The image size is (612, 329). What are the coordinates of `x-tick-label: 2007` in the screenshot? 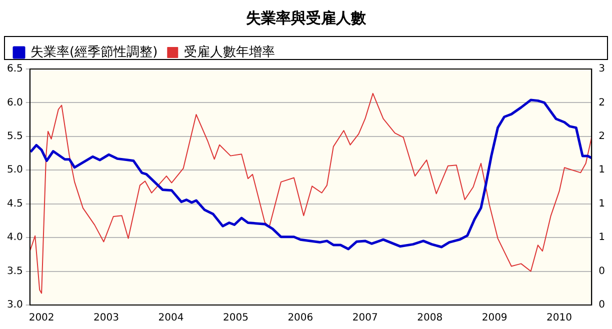 It's located at (365, 318).